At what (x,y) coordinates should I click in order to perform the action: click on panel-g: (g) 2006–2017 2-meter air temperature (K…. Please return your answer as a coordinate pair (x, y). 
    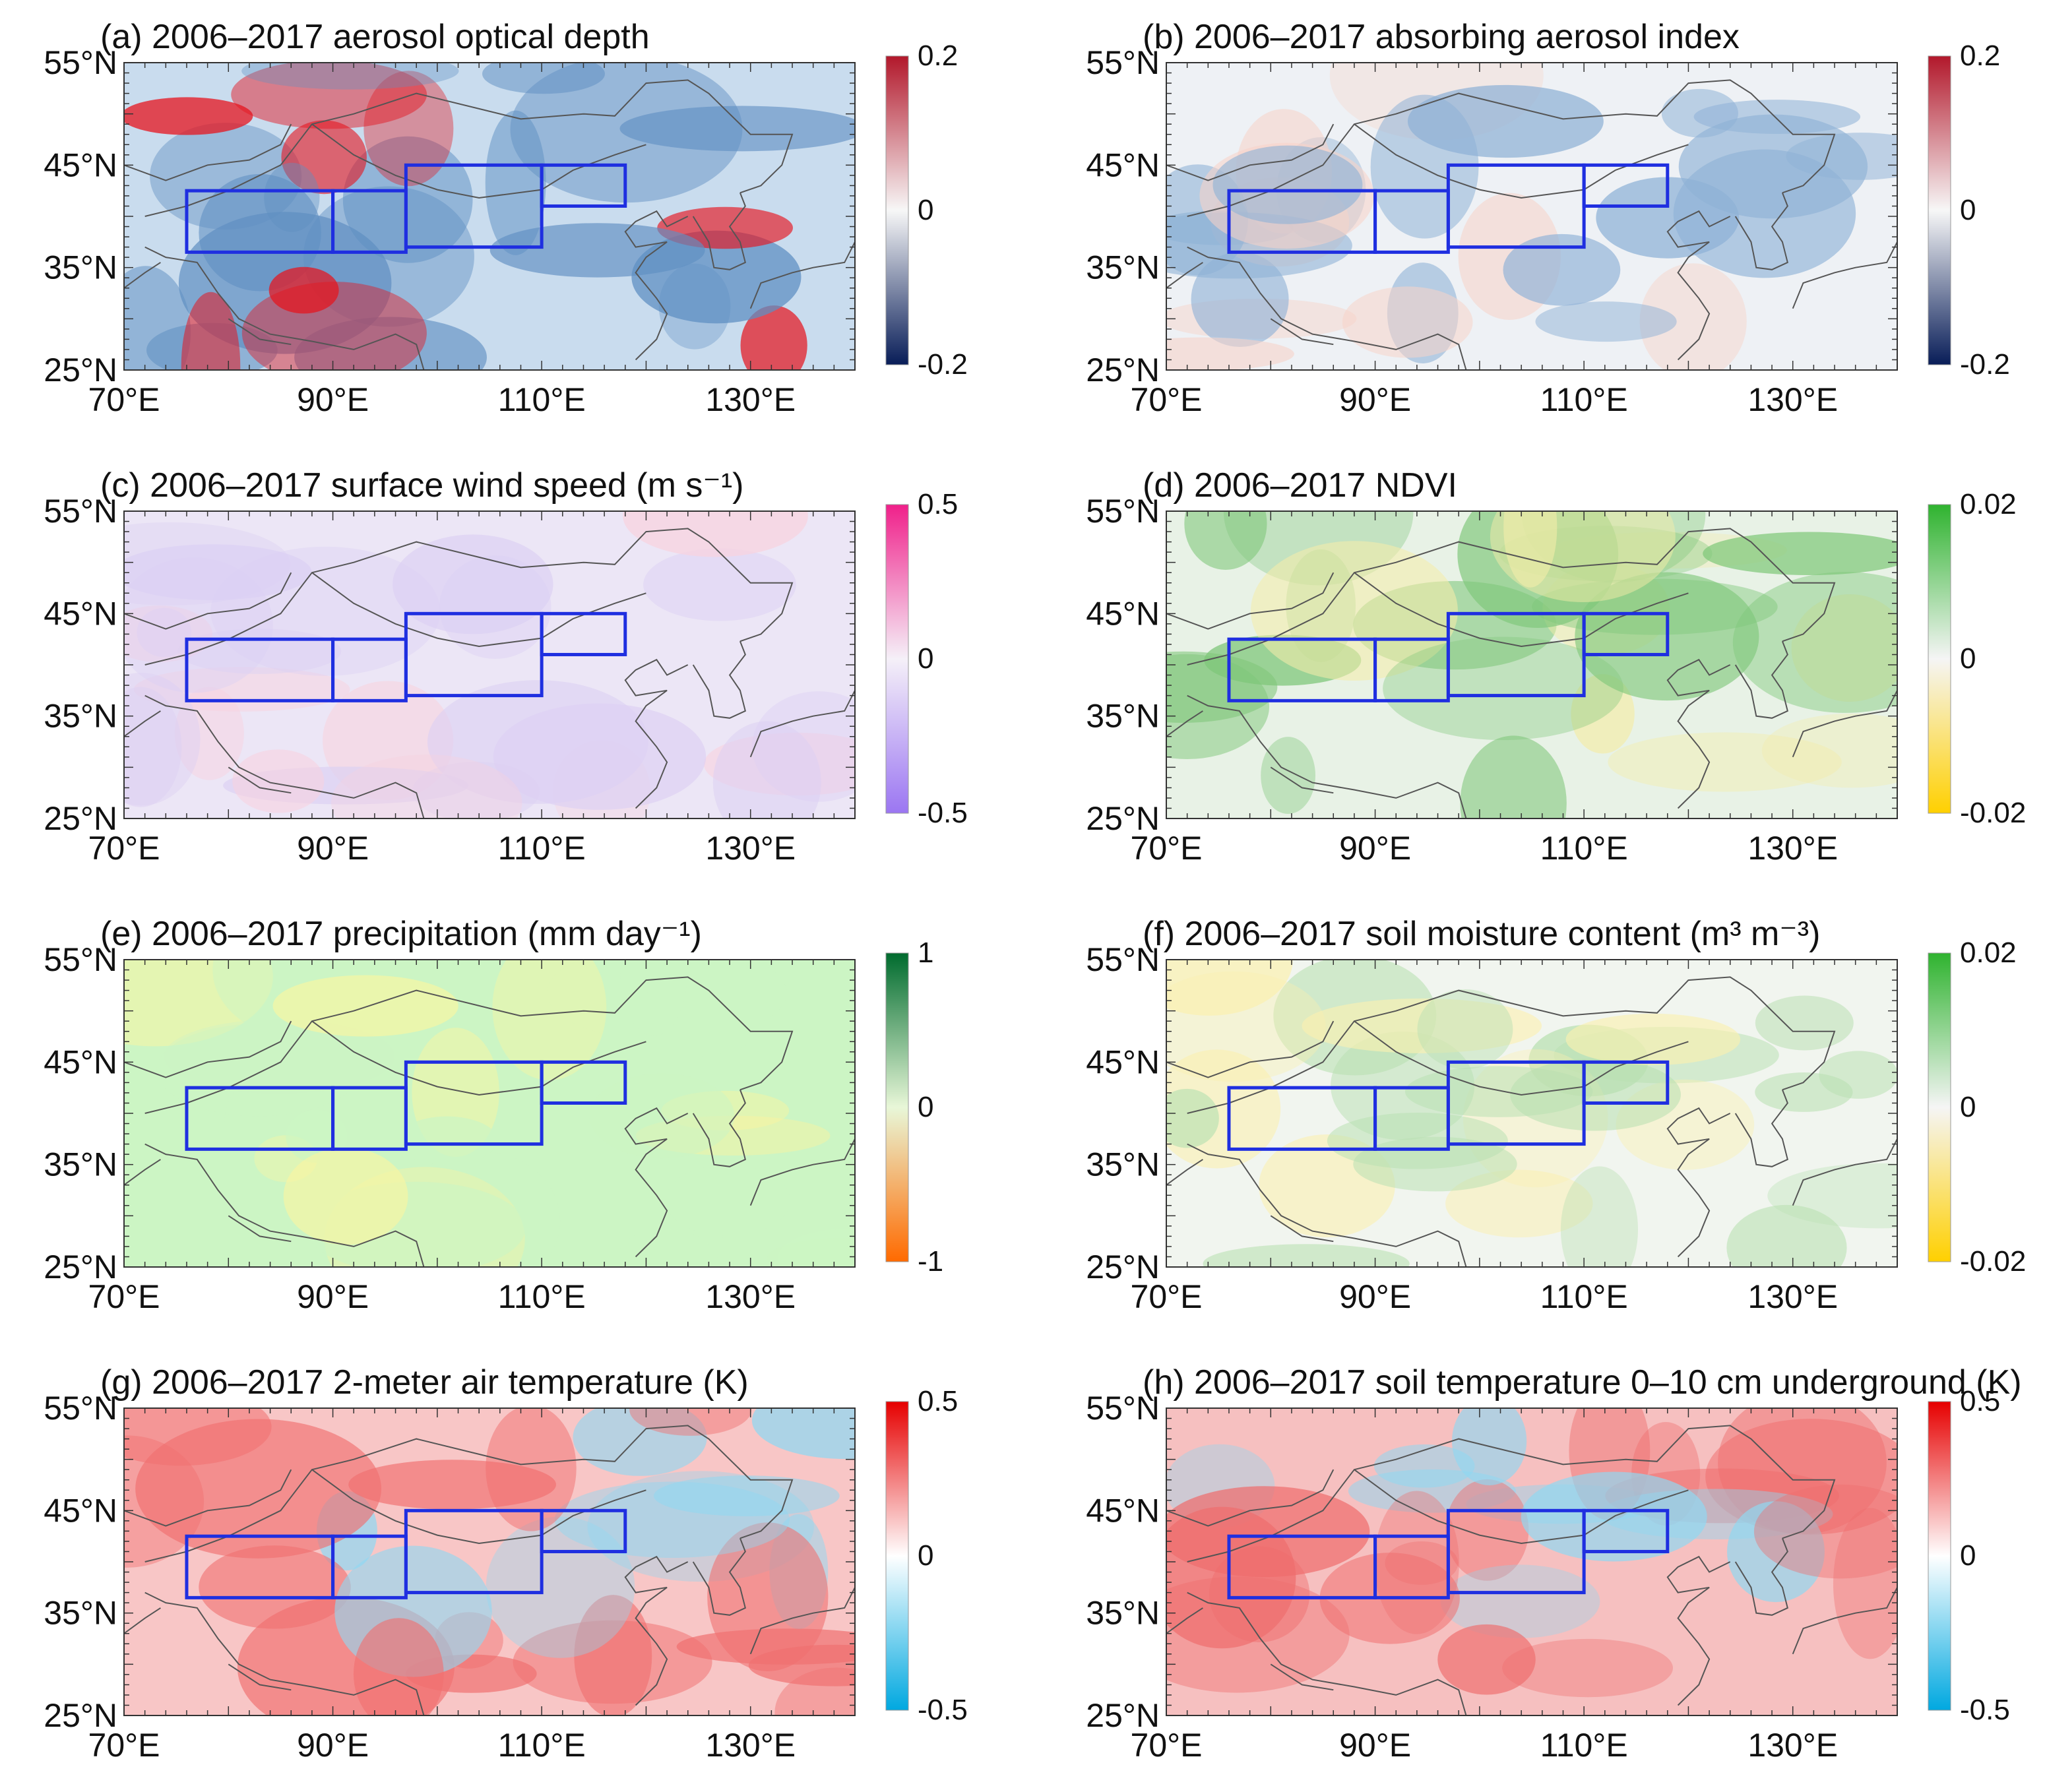
    Looking at the image, I should click on (506, 1563).